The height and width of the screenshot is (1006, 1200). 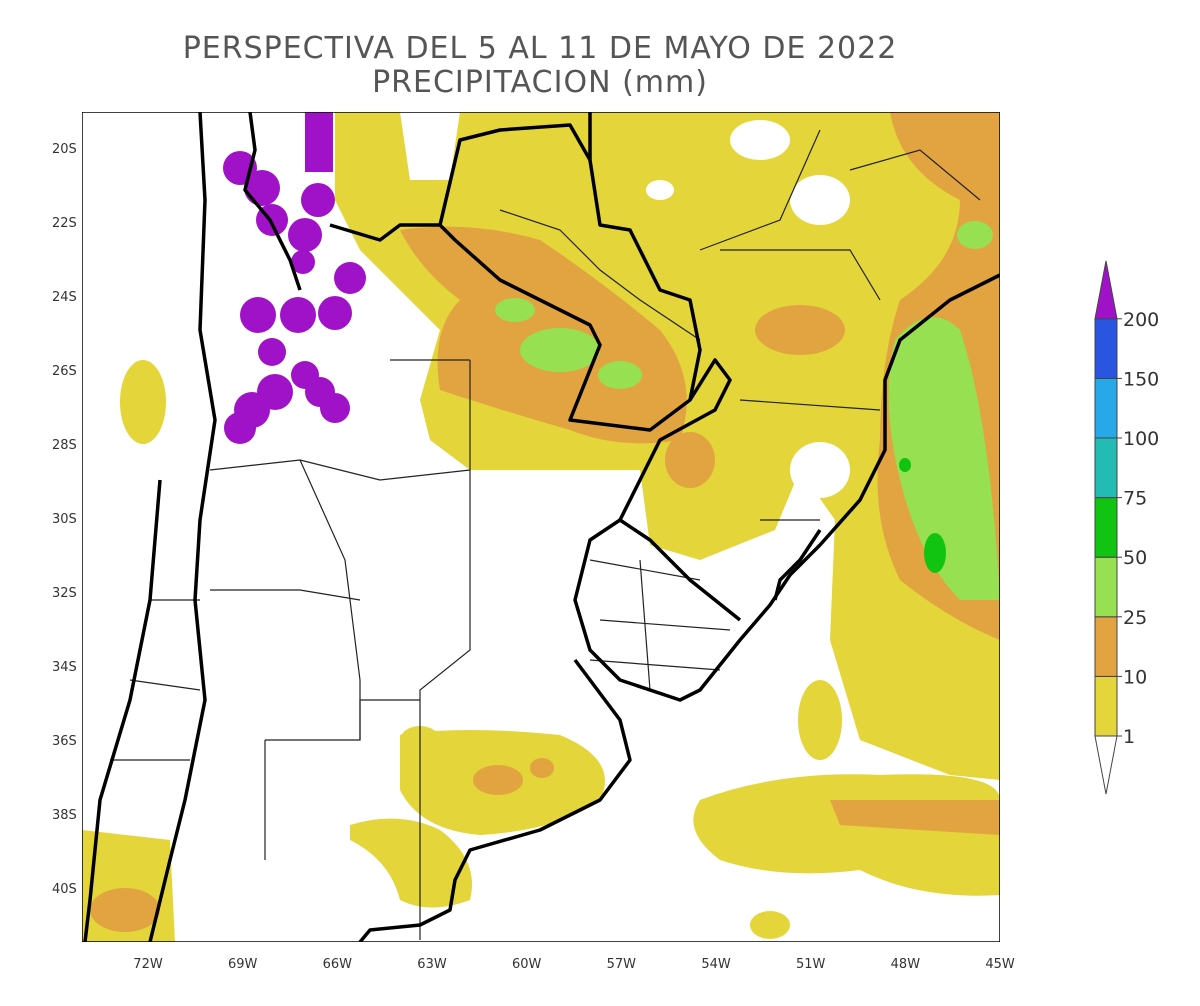 I want to click on colorbar: 1 10 25 50 75 100 150 200, so click(x=1126, y=527).